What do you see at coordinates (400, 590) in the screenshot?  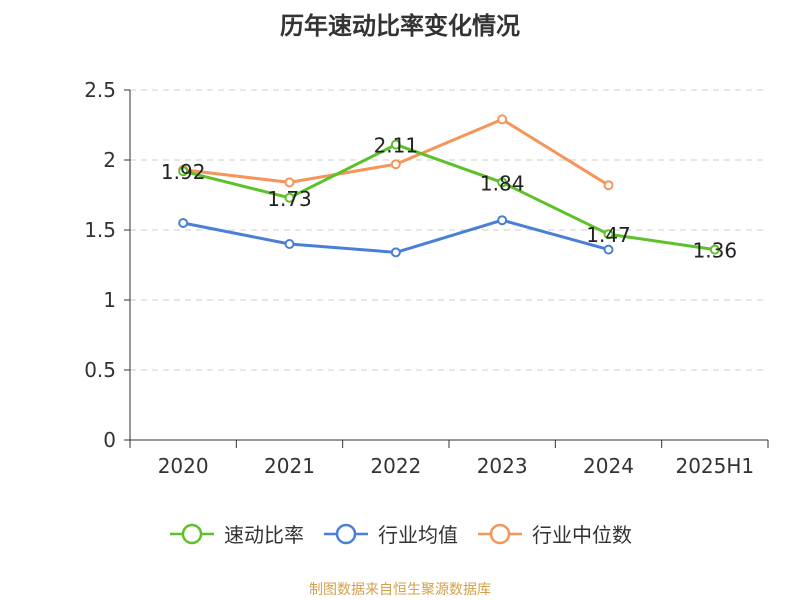 I see `source-note: 制图数据来自恒生聚源数据库` at bounding box center [400, 590].